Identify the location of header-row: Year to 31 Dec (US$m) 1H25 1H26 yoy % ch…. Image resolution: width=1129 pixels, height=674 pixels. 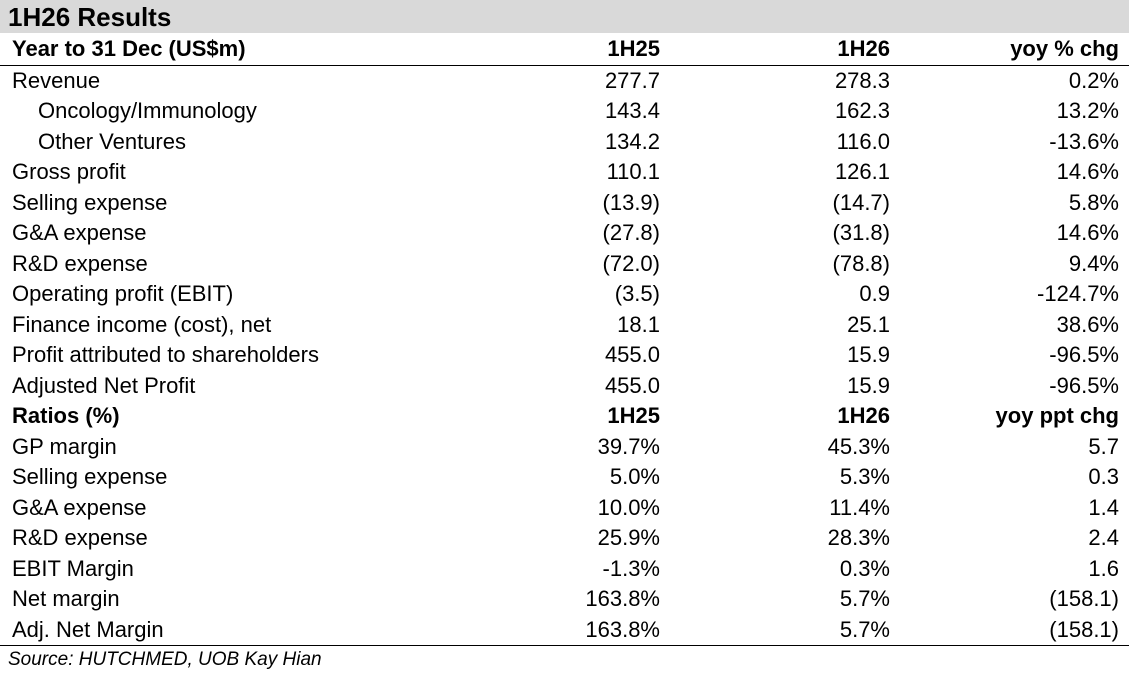
(564, 50).